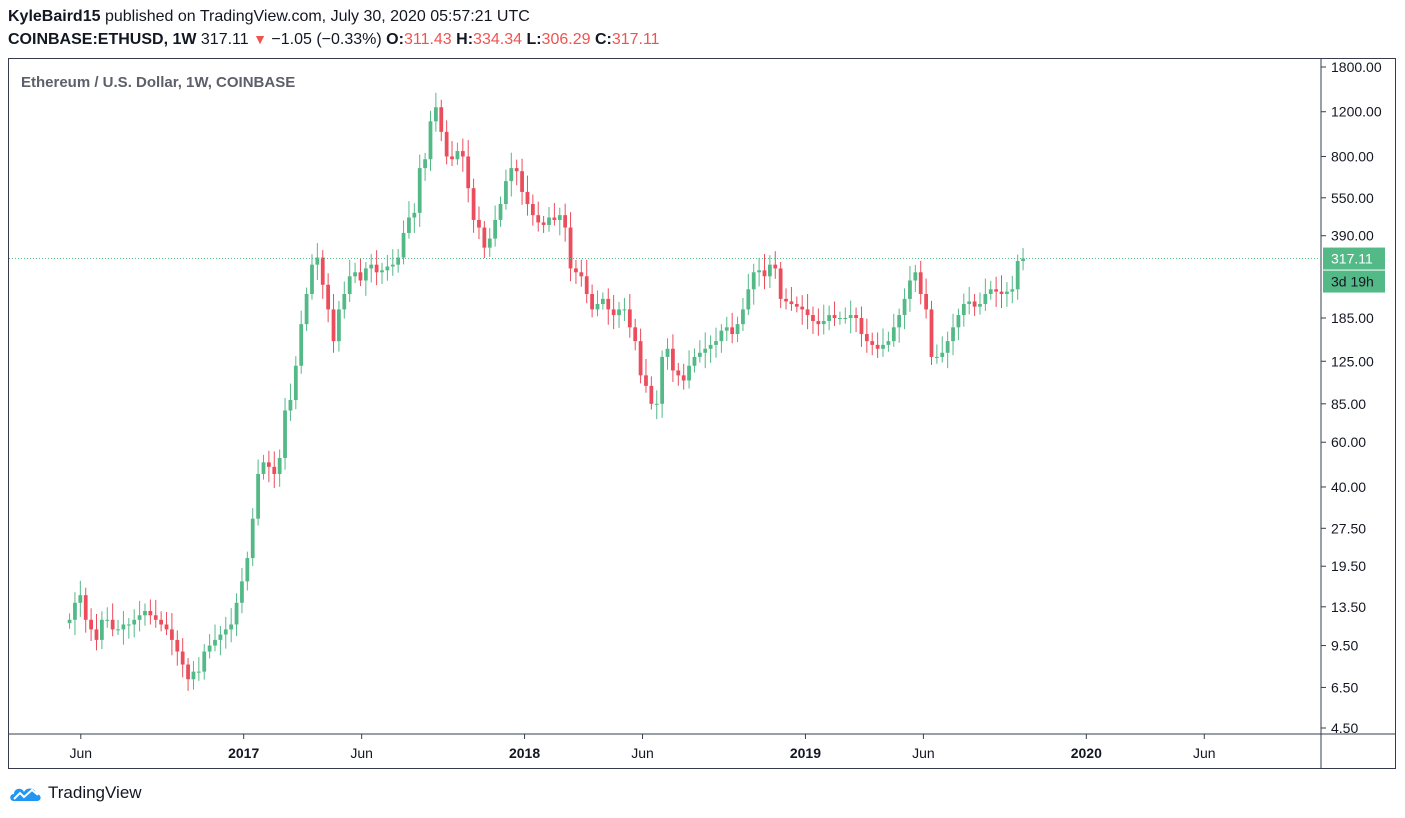  I want to click on y-tick-label: 4.50, so click(1344, 728).